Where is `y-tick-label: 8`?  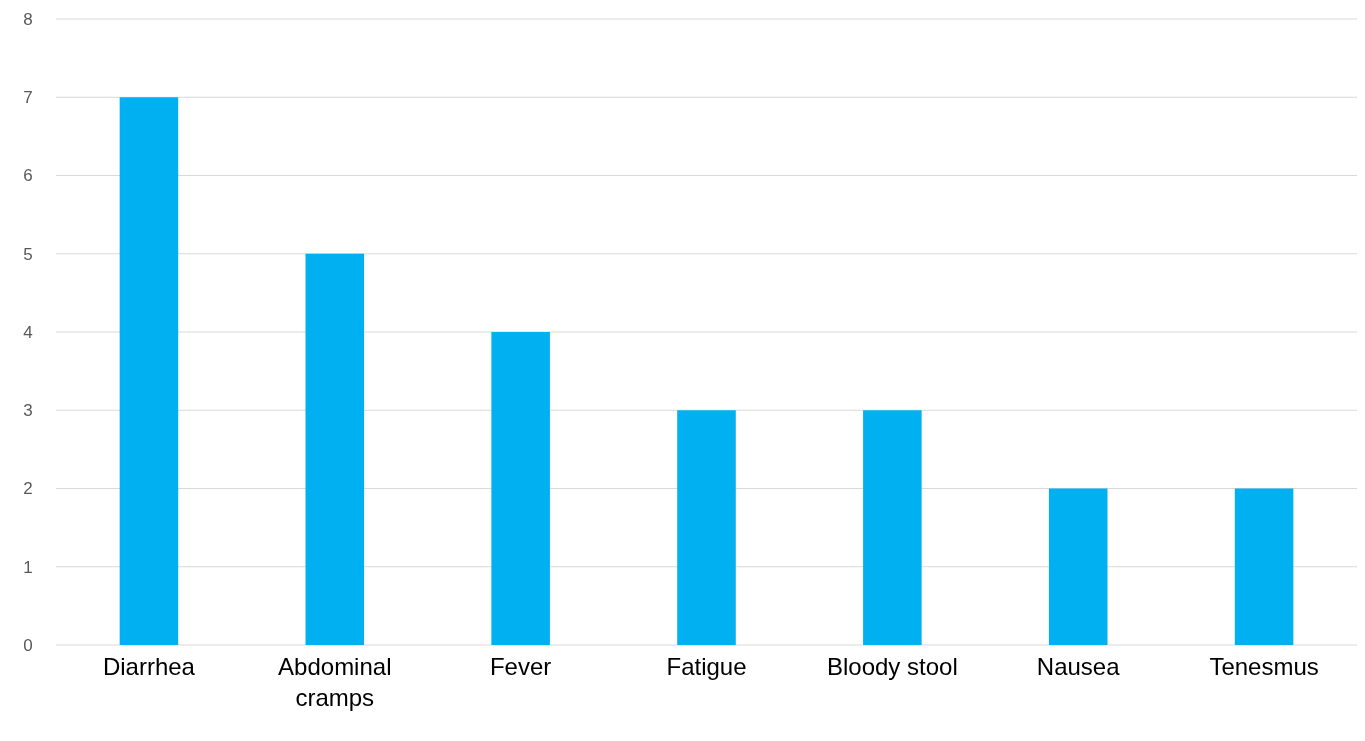
y-tick-label: 8 is located at coordinates (28, 19).